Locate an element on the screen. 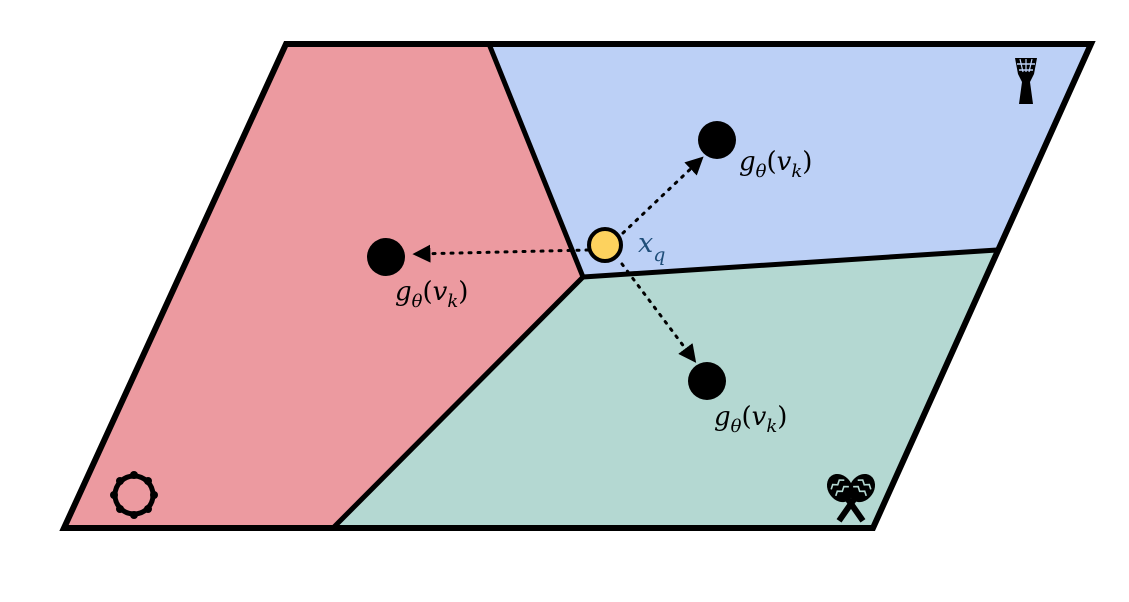  arrow-to-blue-prototype is located at coordinates (662, 195).